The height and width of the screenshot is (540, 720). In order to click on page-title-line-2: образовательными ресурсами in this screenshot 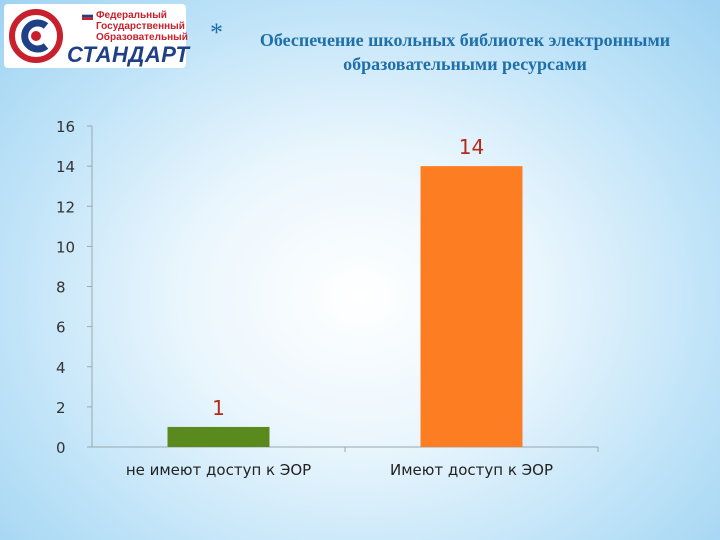, I will do `click(465, 64)`.